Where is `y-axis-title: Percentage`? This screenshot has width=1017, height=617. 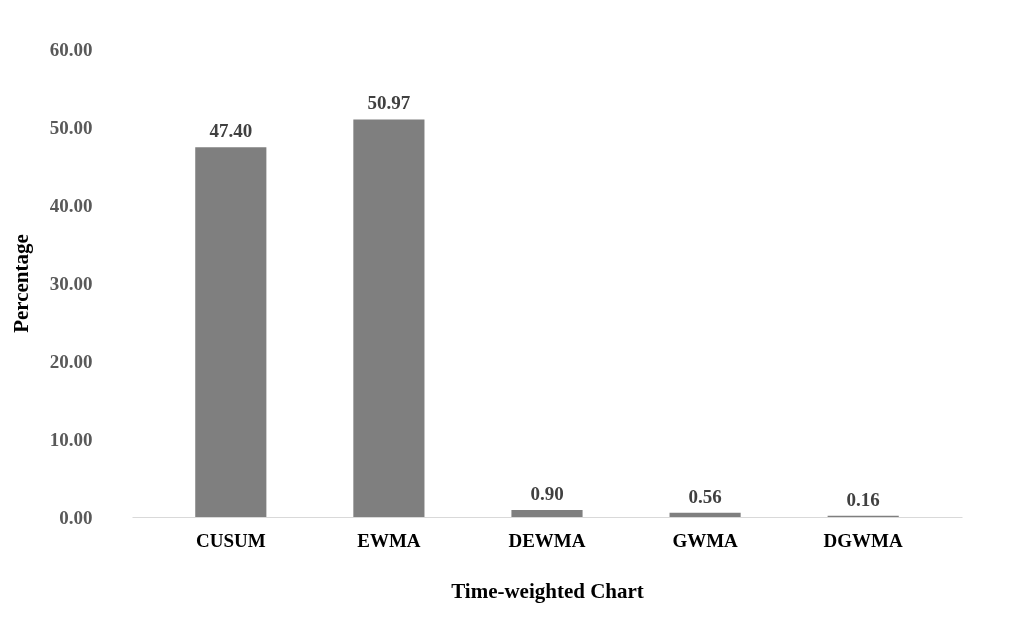
y-axis-title: Percentage is located at coordinates (20, 283).